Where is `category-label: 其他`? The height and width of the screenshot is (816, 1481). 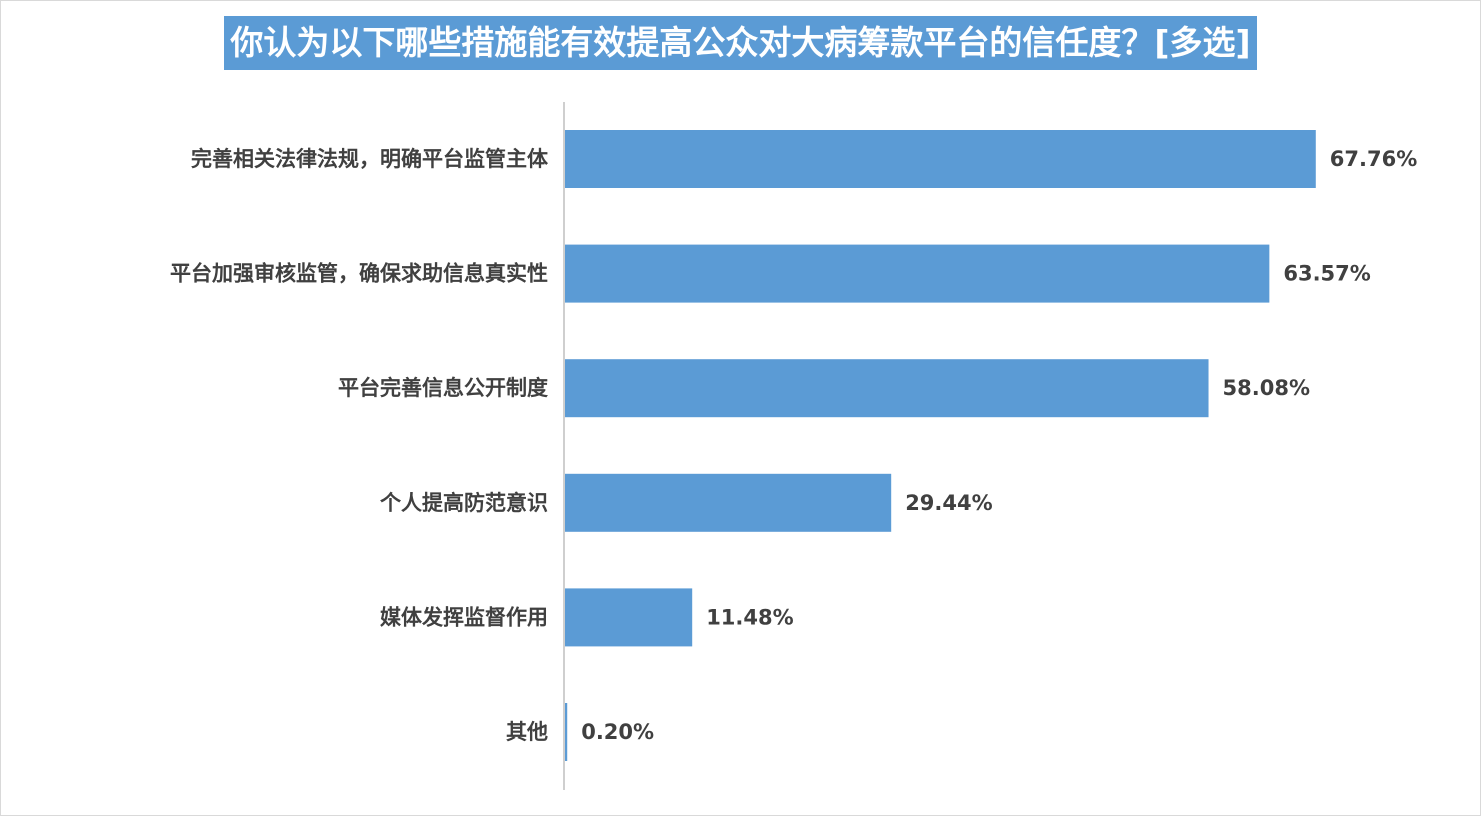
category-label: 其他 is located at coordinates (527, 732).